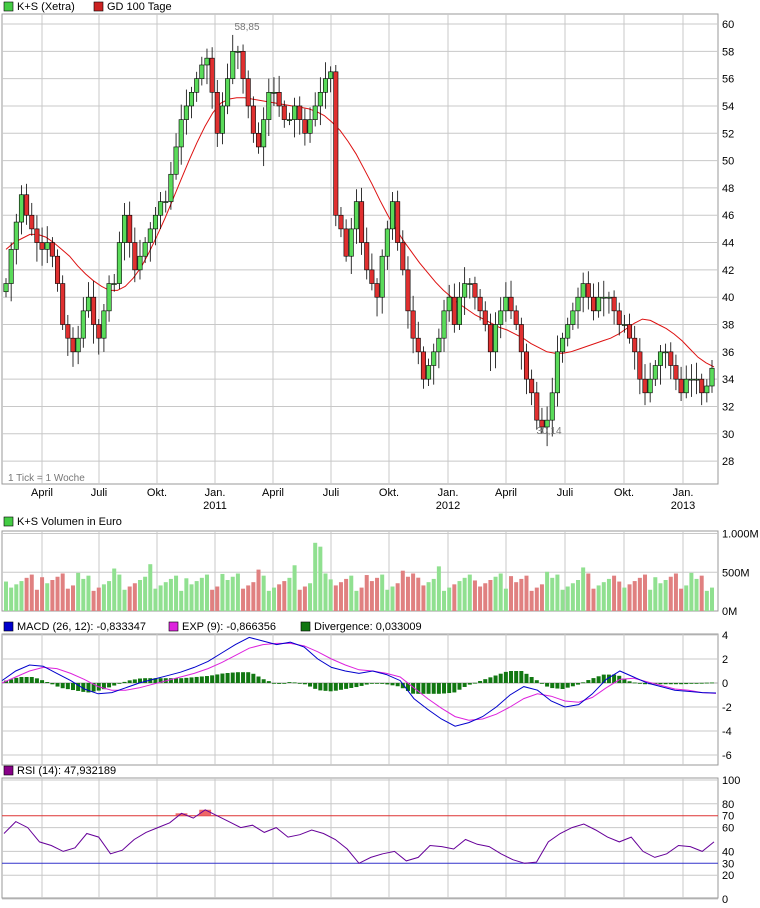 Image resolution: width=760 pixels, height=908 pixels. What do you see at coordinates (370, 840) in the screenshot?
I see `rsi-panel: 100 80 60 40 20 0 70 30` at bounding box center [370, 840].